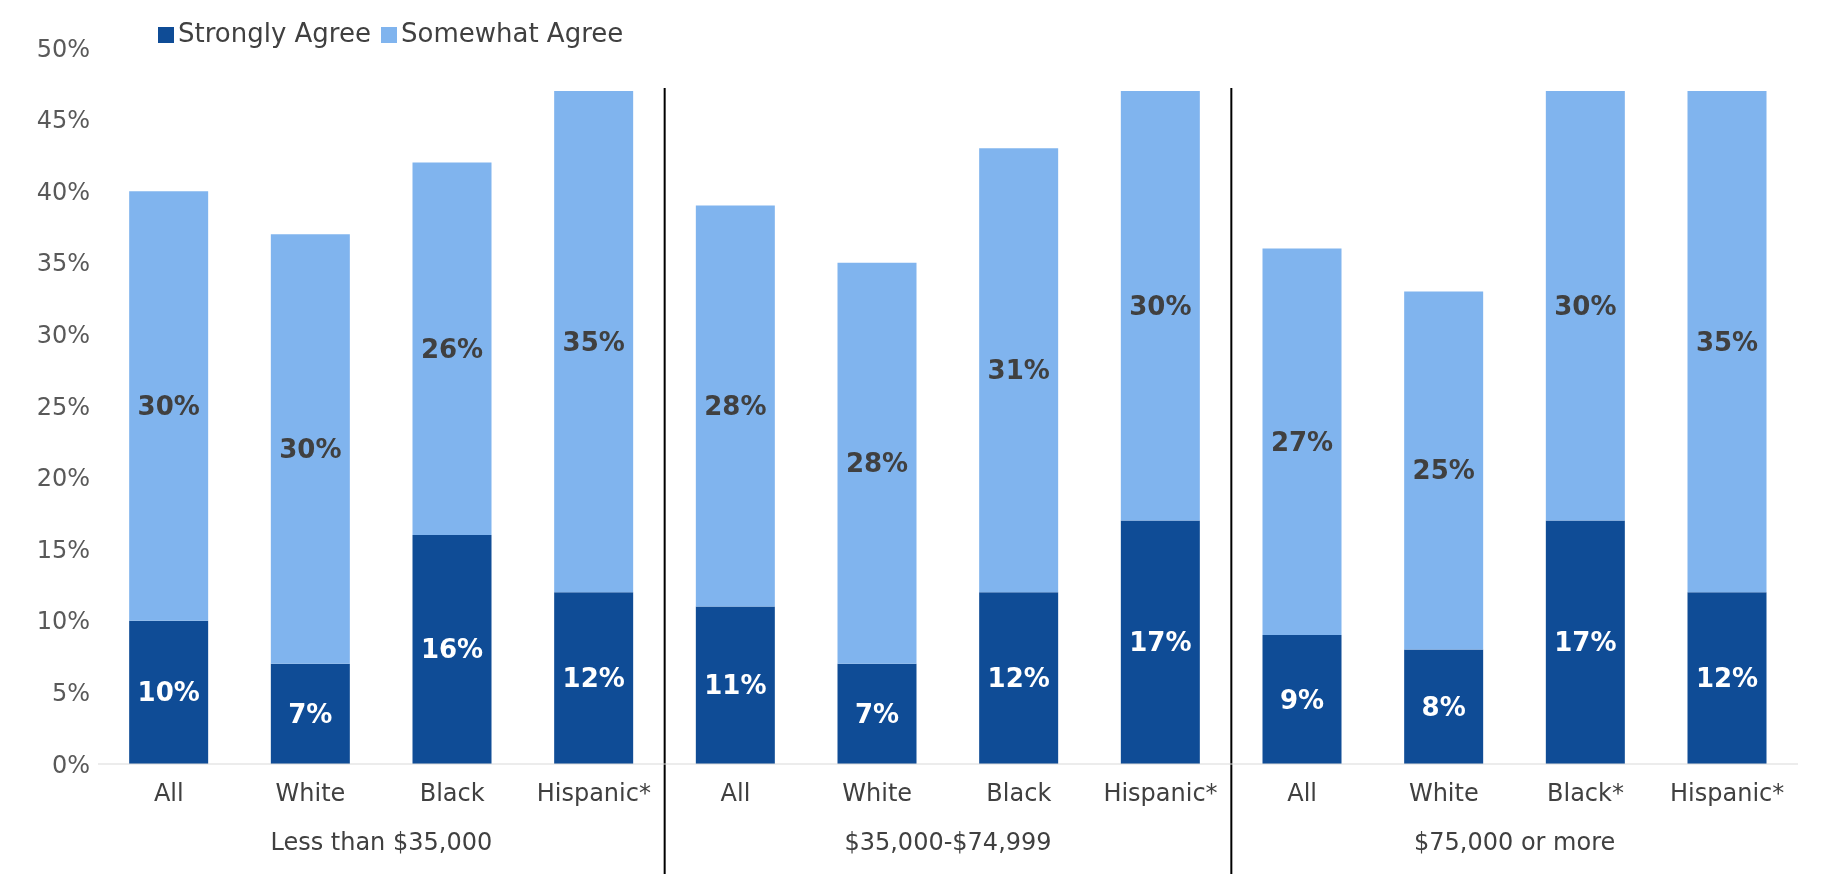 Image resolution: width=1824 pixels, height=892 pixels. Describe the element at coordinates (512, 33) in the screenshot. I see `legend-label: Somewhat Agree` at that location.